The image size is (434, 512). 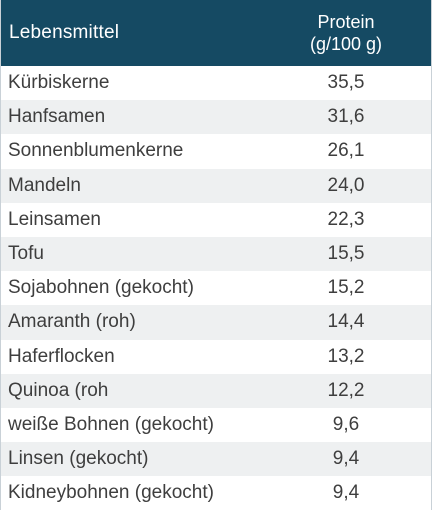 What do you see at coordinates (101, 288) in the screenshot?
I see `food-name: Sojabohnen (gekocht)` at bounding box center [101, 288].